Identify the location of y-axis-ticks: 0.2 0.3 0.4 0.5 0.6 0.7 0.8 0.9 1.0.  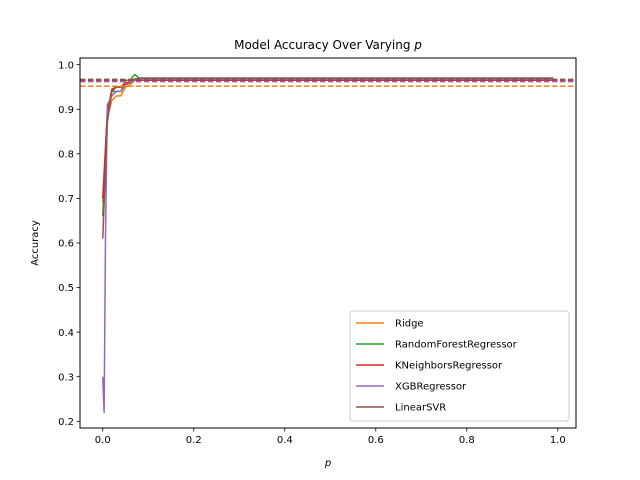
(69, 244).